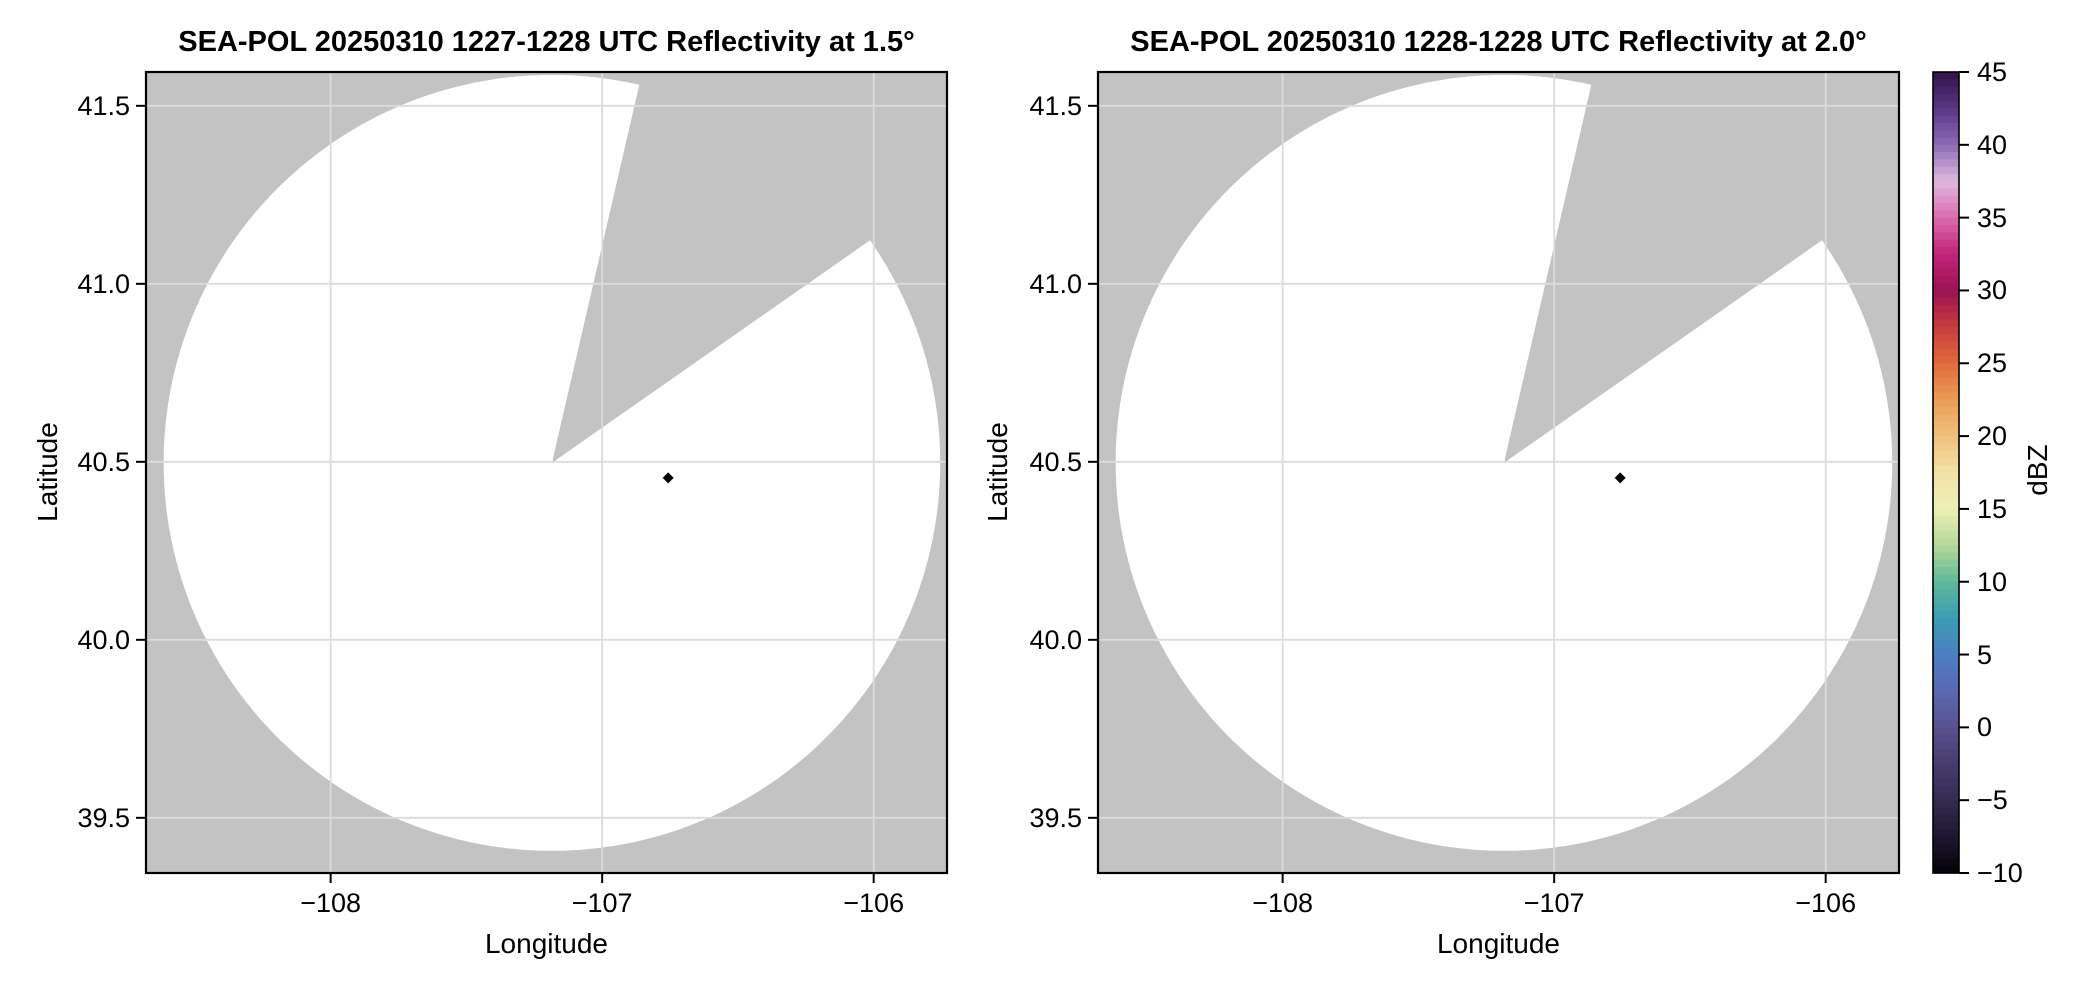 Image resolution: width=2096 pixels, height=990 pixels. Describe the element at coordinates (1992, 581) in the screenshot. I see `colorbar-tick-label: 10` at that location.